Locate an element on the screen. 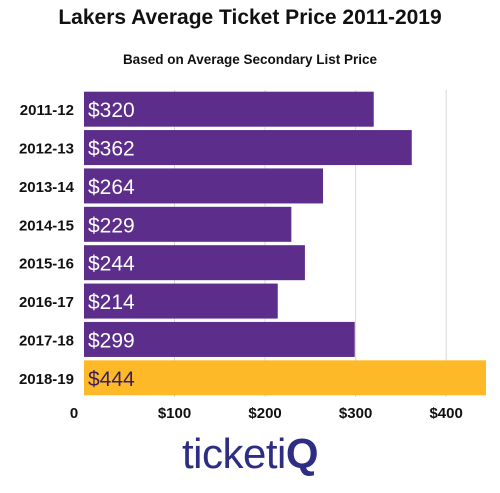 The image size is (500, 493). value-labels: $320 $362 $264 $229 $244 $214 $299 $444 is located at coordinates (111, 245).